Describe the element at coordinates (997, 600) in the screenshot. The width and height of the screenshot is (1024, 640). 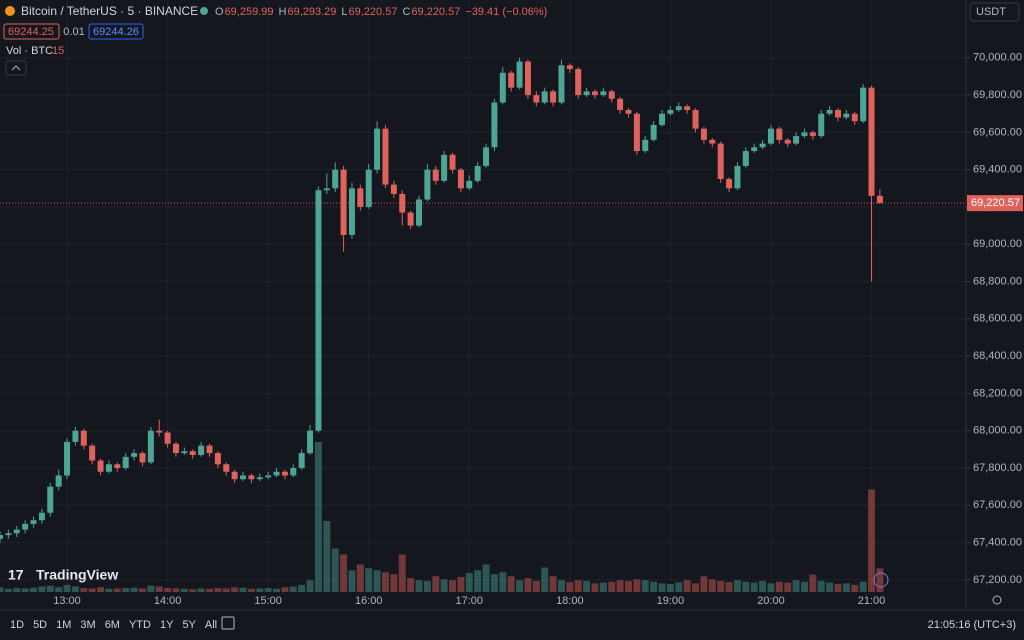
I see `settings-icon` at that location.